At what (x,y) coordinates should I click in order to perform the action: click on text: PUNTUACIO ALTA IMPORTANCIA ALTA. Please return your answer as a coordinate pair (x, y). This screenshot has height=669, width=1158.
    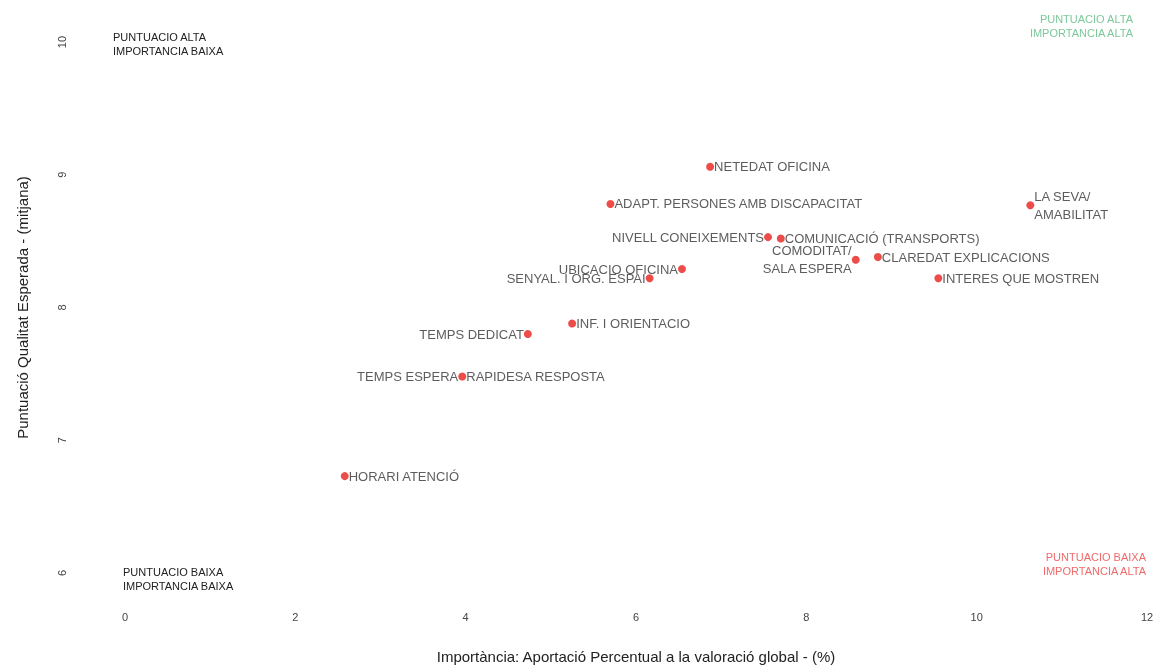
    Looking at the image, I should click on (1081, 26).